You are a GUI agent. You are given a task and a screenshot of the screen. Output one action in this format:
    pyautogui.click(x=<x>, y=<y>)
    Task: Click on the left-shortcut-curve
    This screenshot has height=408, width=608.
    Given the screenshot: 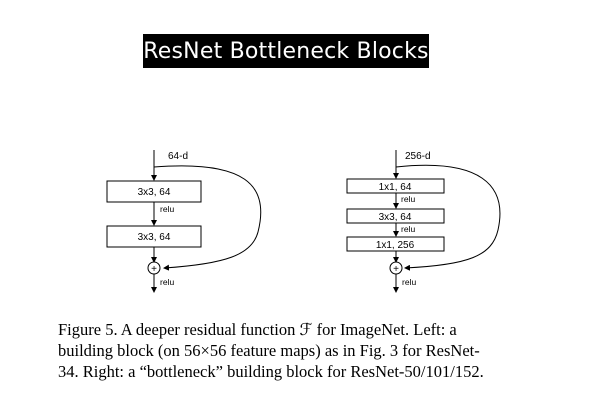 What is the action you would take?
    pyautogui.click(x=207, y=218)
    